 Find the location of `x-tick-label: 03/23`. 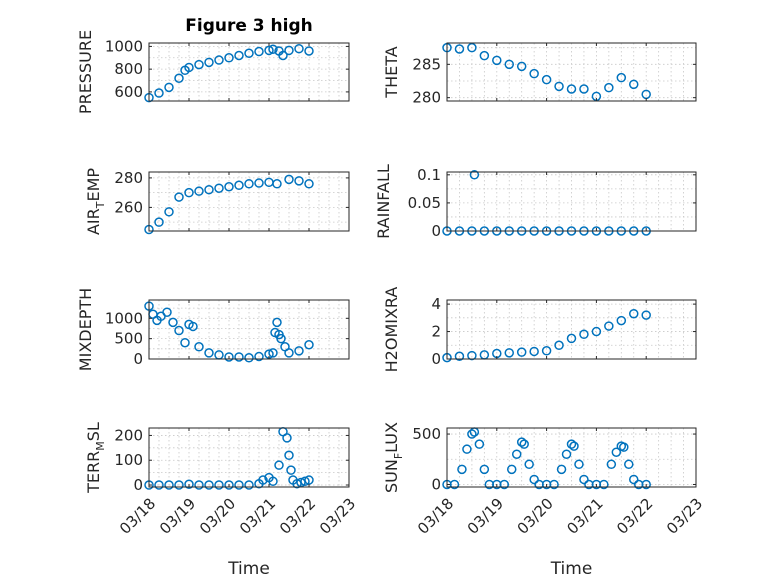

x-tick-label: 03/23 is located at coordinates (337, 516).